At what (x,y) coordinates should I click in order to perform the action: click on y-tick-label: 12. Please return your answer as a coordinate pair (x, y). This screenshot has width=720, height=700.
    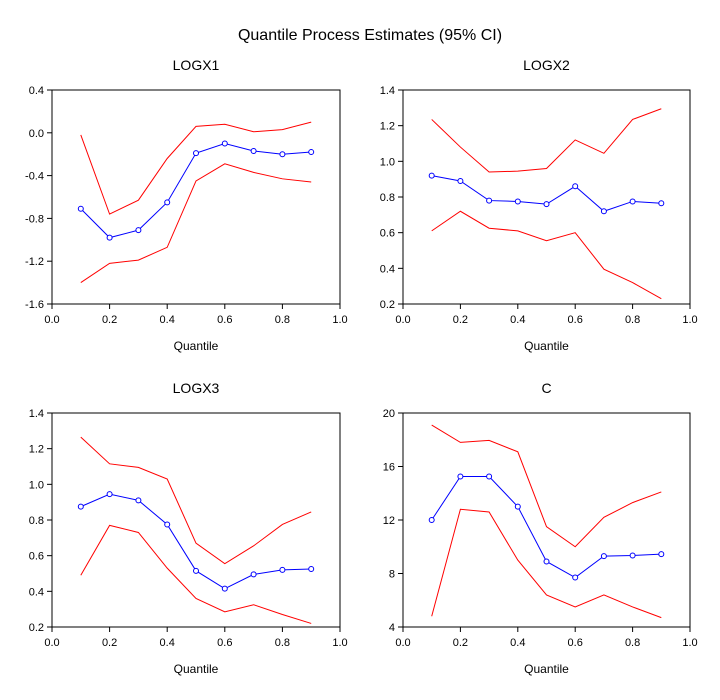
    Looking at the image, I should click on (389, 521).